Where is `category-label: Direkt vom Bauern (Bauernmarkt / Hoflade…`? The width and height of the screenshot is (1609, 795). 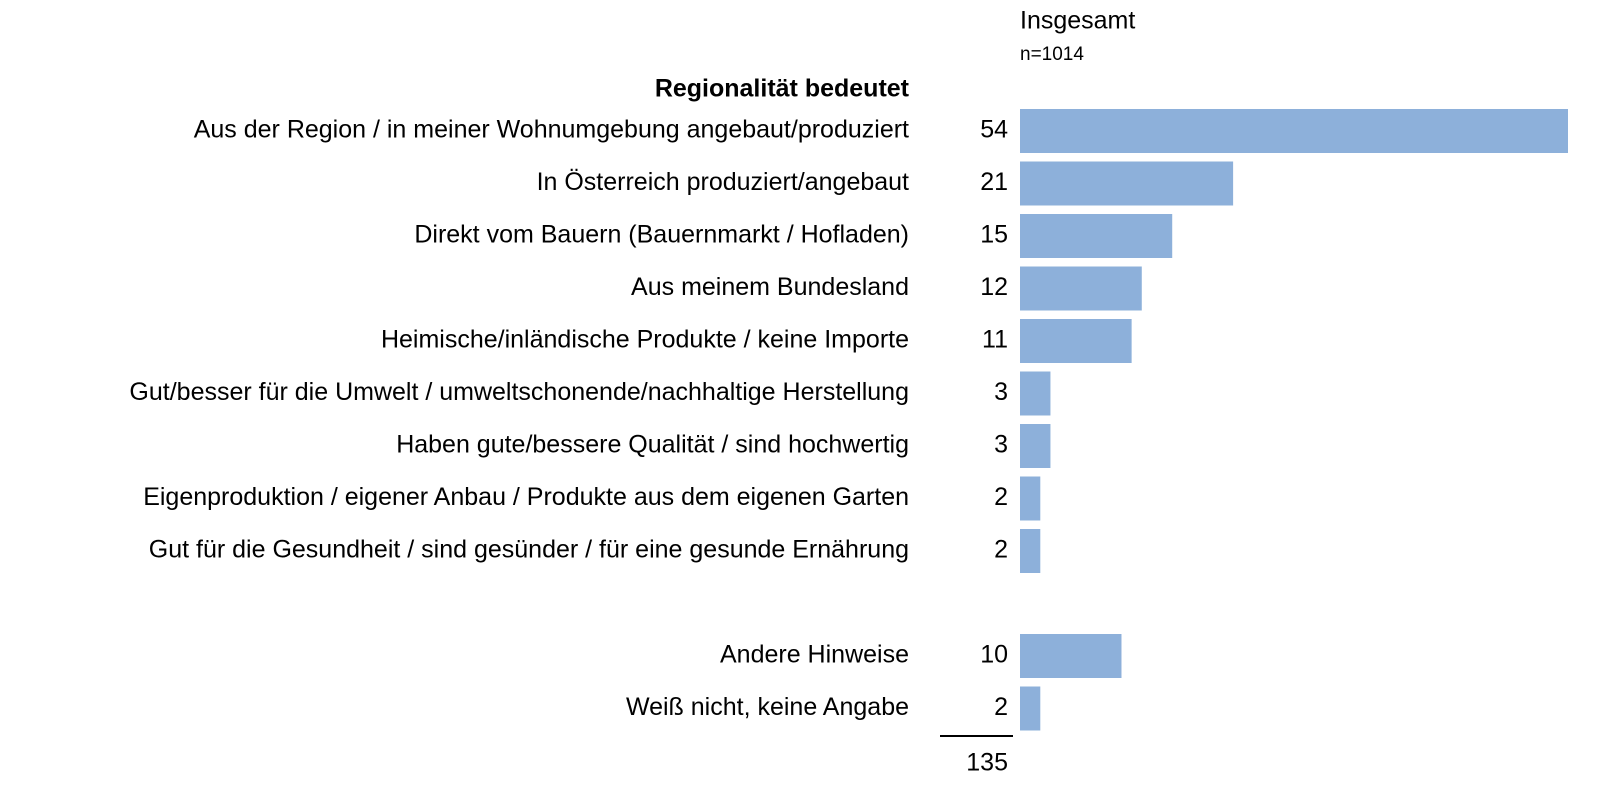 category-label: Direkt vom Bauern (Bauernmarkt / Hoflade… is located at coordinates (661, 235).